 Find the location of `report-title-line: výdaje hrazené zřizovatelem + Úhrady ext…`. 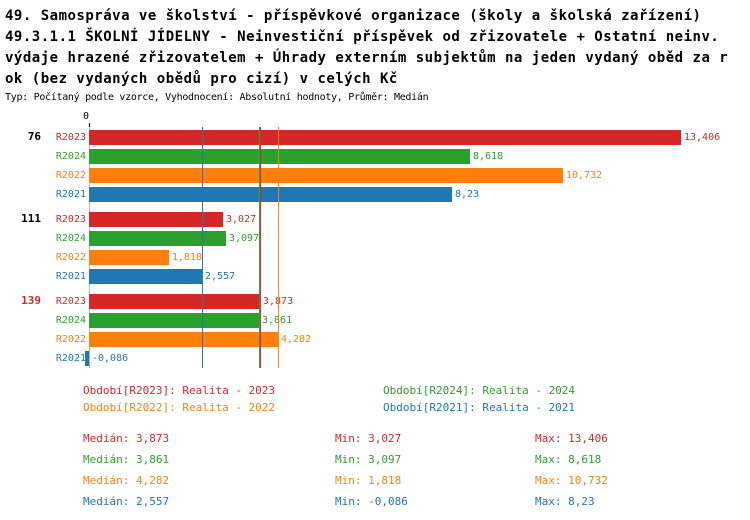

report-title-line: výdaje hrazené zřizovatelem + Úhrady ext… is located at coordinates (367, 58).